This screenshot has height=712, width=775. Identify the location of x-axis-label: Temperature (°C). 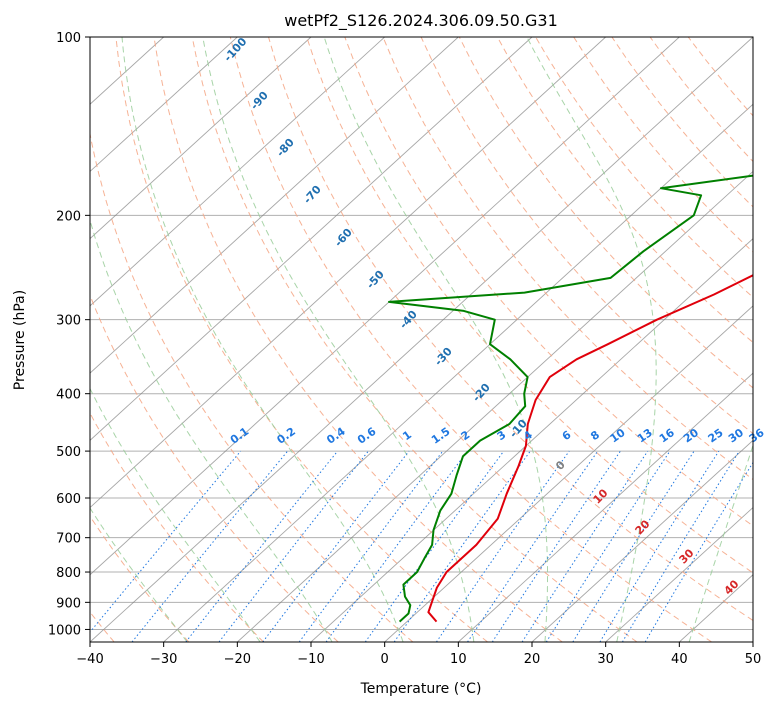
(421, 689).